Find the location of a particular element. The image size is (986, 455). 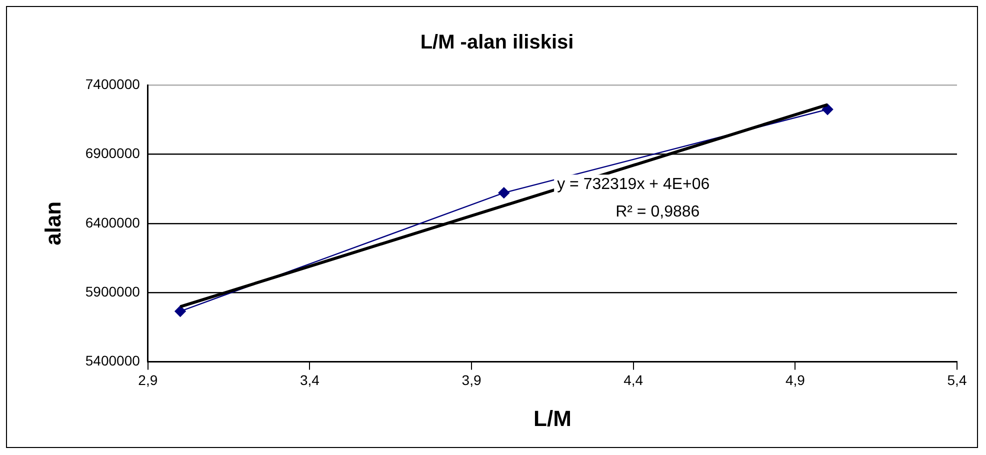

y-tick-label: 5900000 is located at coordinates (112, 291).